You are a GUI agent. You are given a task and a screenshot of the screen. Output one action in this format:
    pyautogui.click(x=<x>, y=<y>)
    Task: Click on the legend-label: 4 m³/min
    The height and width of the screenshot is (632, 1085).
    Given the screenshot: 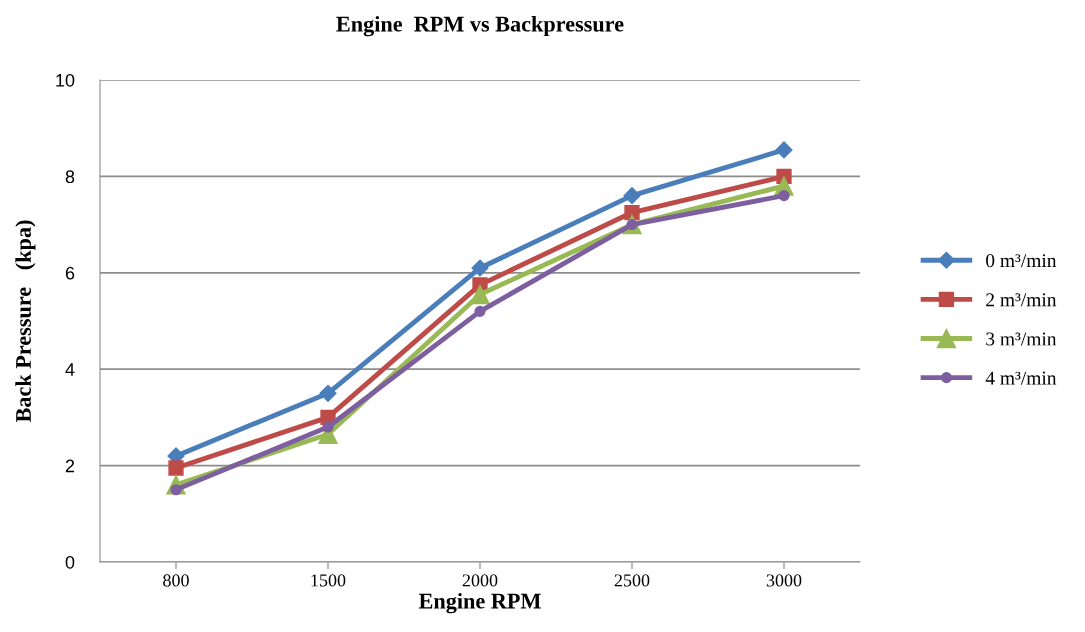 What is the action you would take?
    pyautogui.click(x=1021, y=378)
    